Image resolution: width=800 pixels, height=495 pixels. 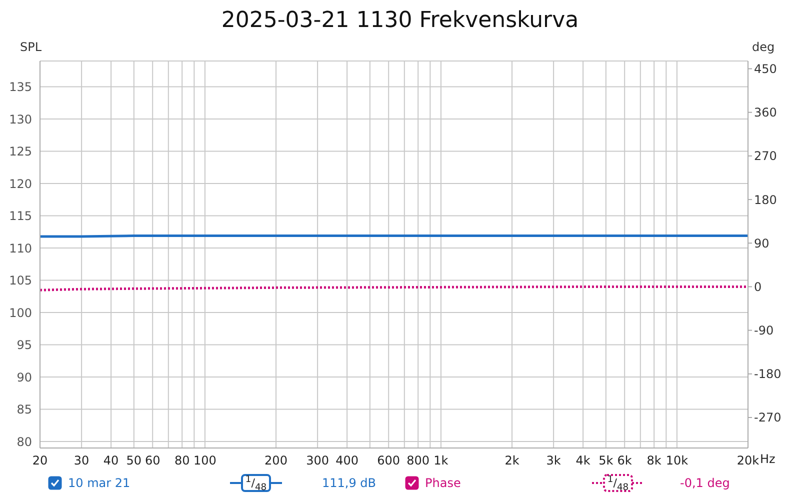 What do you see at coordinates (748, 461) in the screenshot?
I see `x-tick-label: 20k` at bounding box center [748, 461].